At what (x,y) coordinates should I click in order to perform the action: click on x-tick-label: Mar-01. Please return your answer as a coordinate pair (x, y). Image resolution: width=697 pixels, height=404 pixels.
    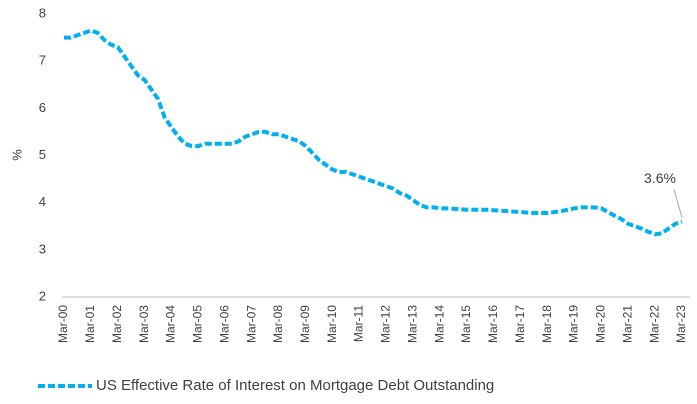
    Looking at the image, I should click on (90, 324).